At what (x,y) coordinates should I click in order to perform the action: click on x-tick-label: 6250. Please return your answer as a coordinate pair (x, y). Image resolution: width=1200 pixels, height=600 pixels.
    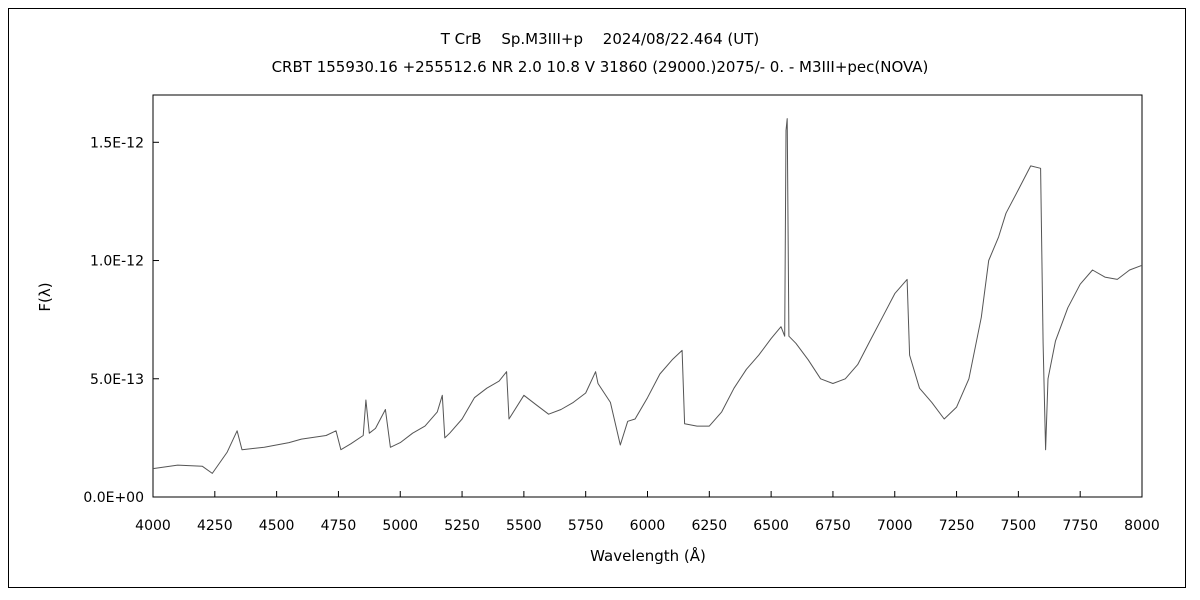
    Looking at the image, I should click on (709, 526).